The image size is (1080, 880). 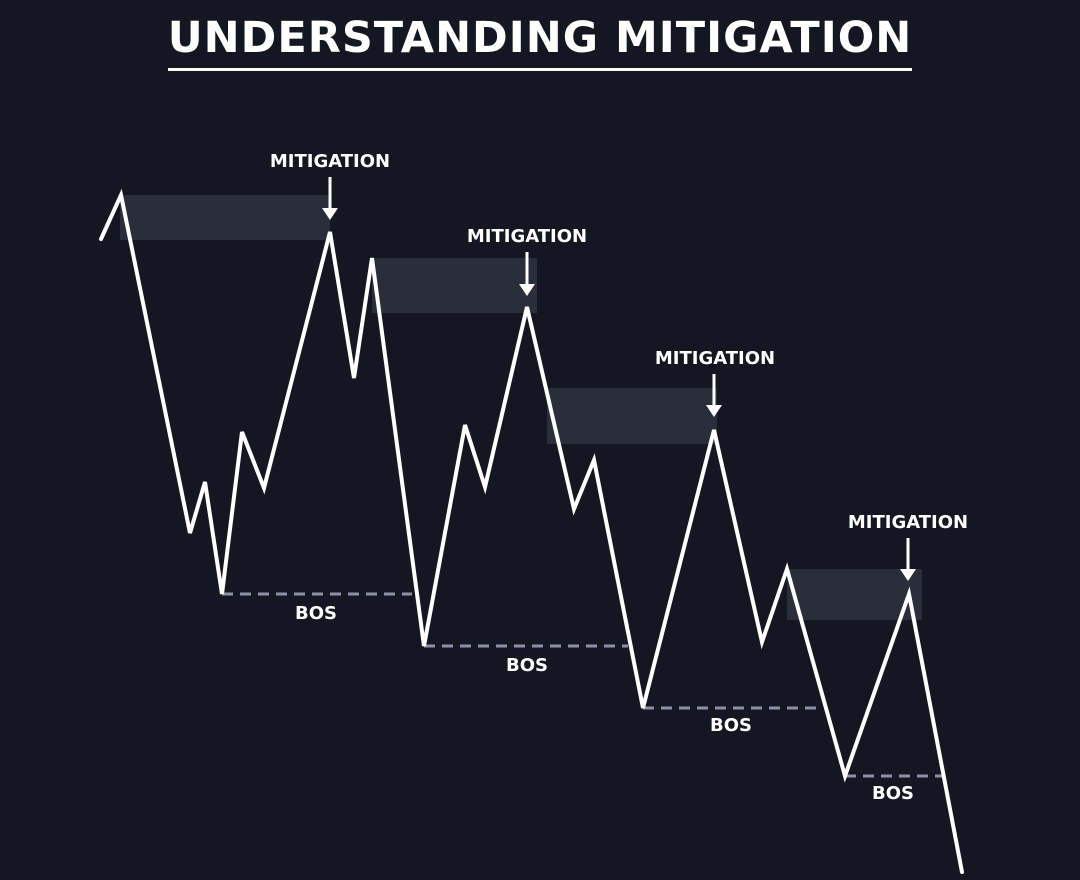 I want to click on title-text: UNDERSTANDING MITIGATION, so click(x=540, y=40).